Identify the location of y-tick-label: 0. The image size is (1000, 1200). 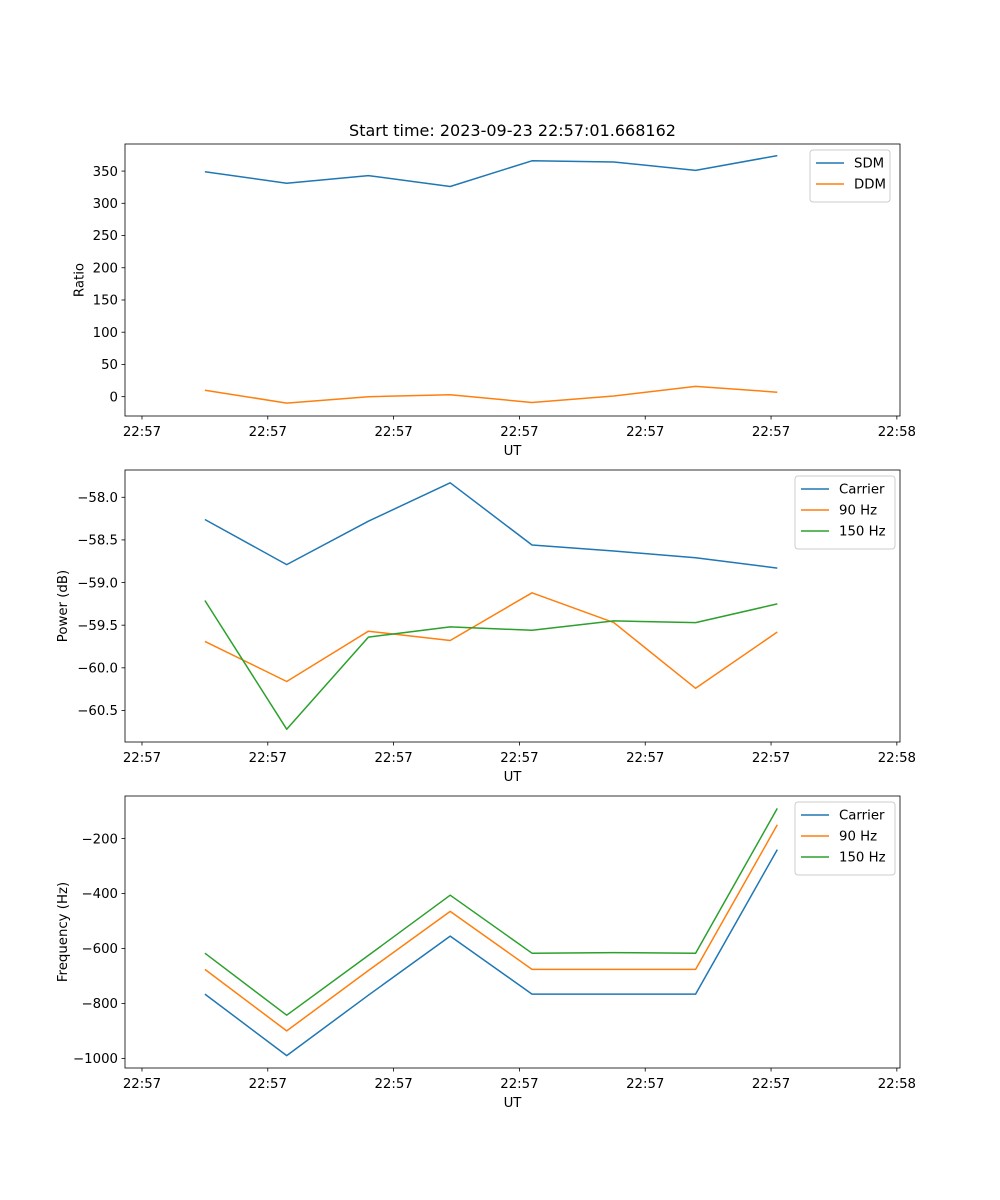
(114, 397).